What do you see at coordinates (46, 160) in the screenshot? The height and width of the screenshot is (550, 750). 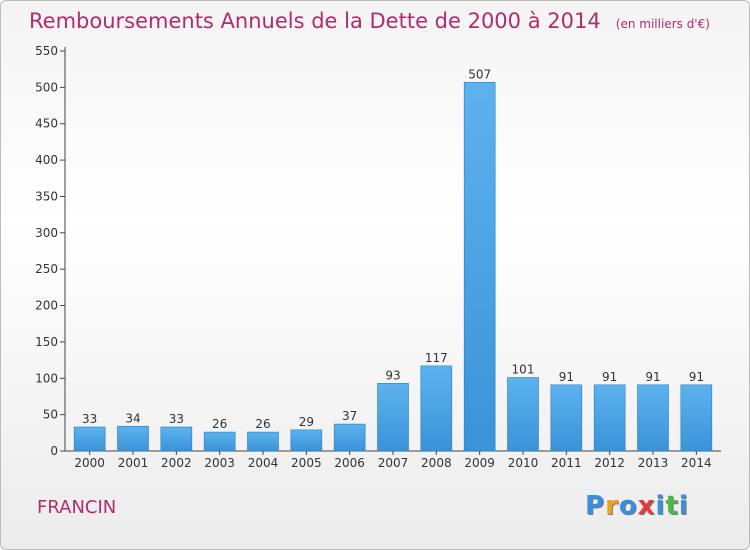 I see `y-tick-label: 400` at bounding box center [46, 160].